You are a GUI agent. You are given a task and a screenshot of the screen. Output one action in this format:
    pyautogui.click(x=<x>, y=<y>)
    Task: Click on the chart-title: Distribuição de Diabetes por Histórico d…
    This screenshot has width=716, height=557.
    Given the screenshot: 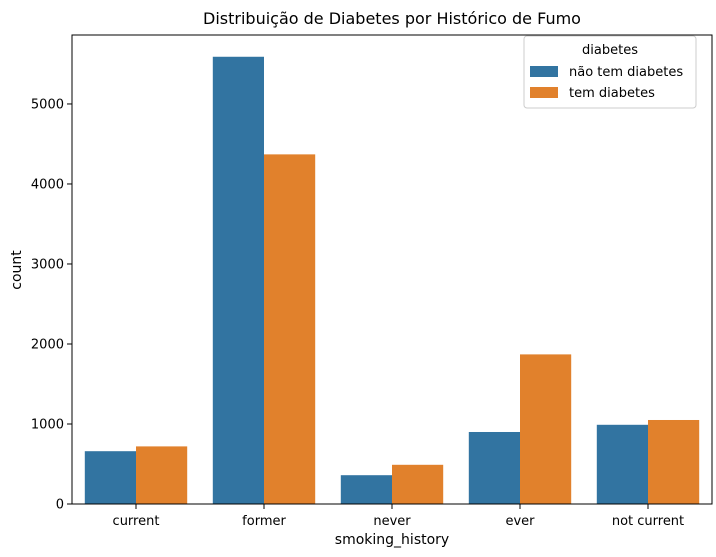 What is the action you would take?
    pyautogui.click(x=392, y=18)
    